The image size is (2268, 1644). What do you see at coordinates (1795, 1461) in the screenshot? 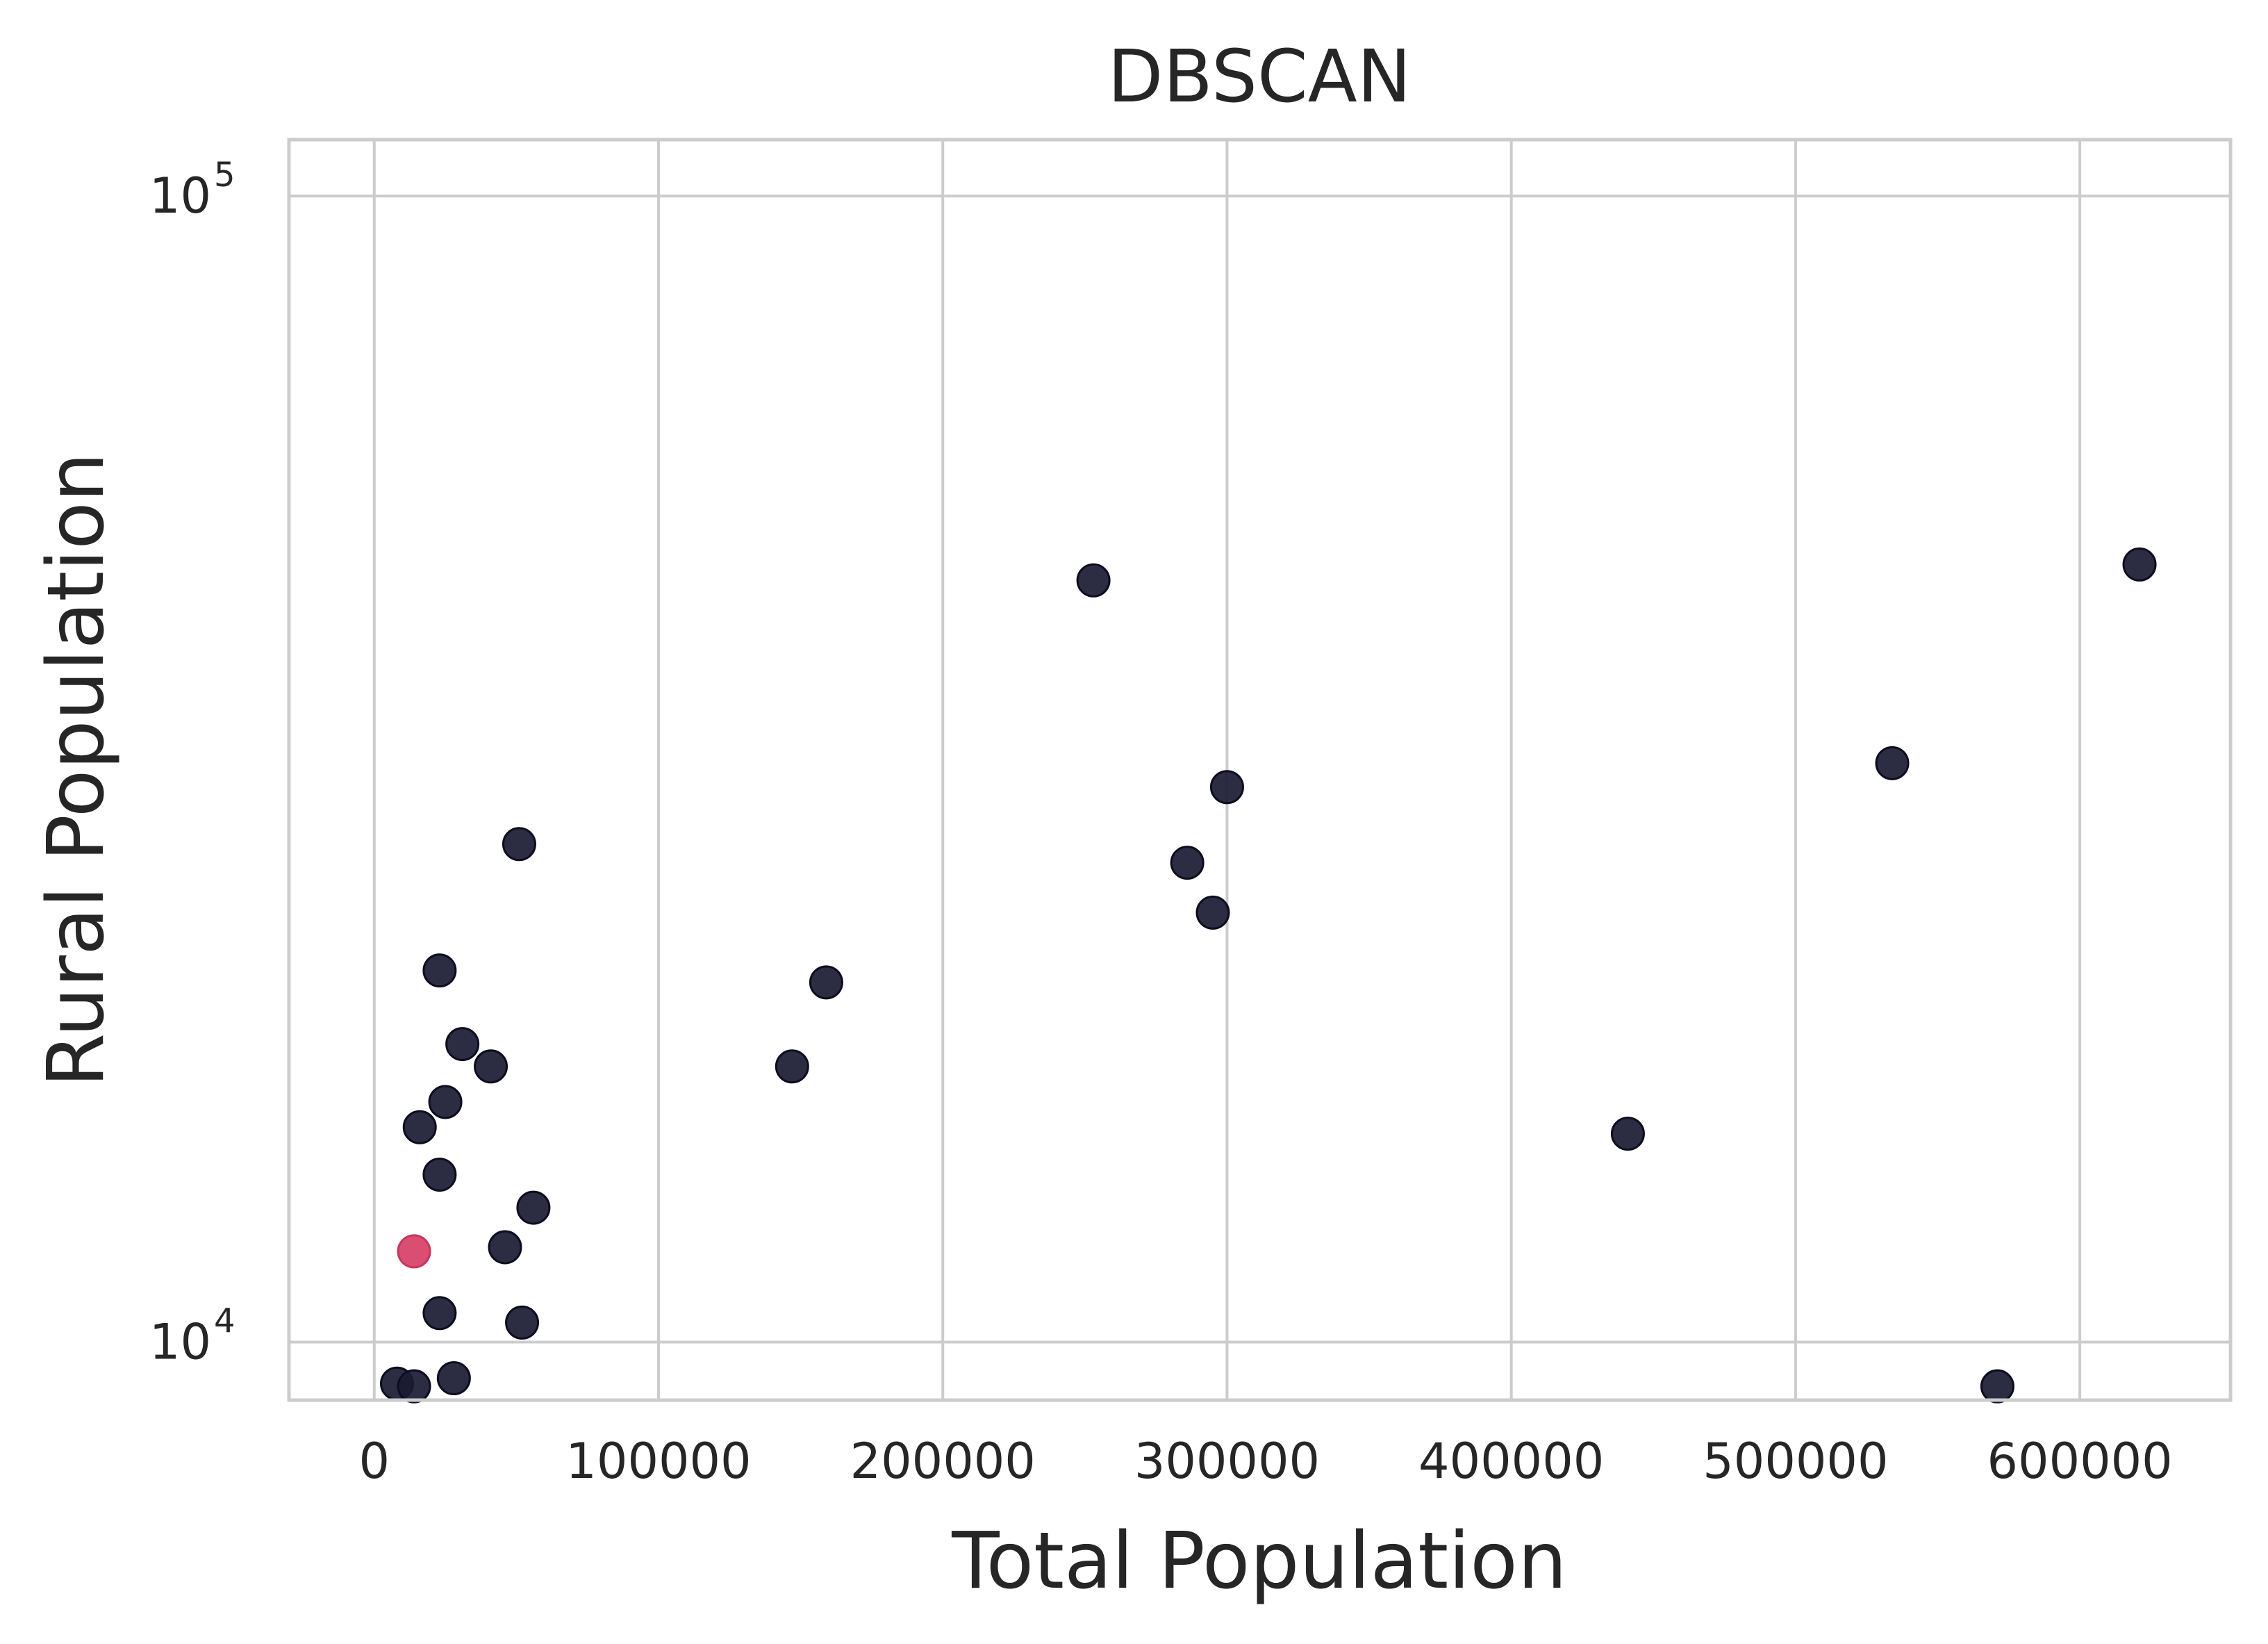
I see `x-tick-label: 500000` at bounding box center [1795, 1461].